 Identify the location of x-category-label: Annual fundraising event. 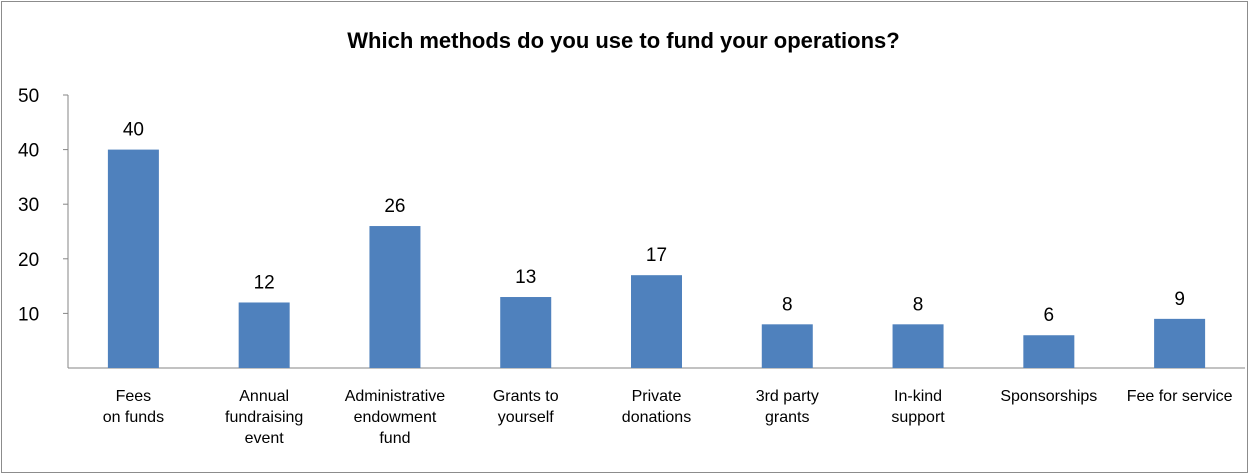
(264, 417).